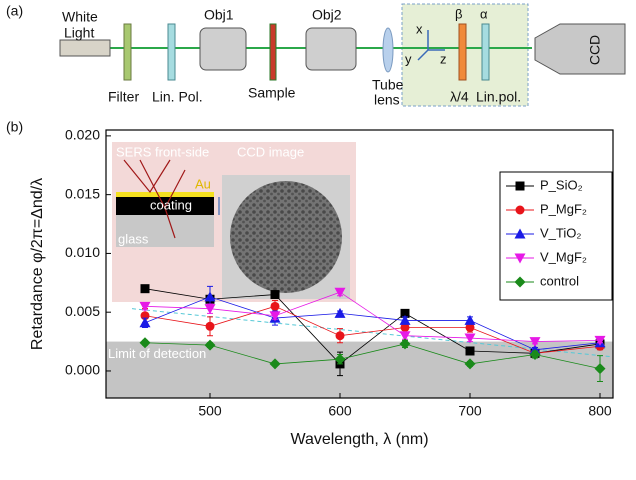  What do you see at coordinates (157, 353) in the screenshot?
I see `detection-limit-label: Limit of detection` at bounding box center [157, 353].